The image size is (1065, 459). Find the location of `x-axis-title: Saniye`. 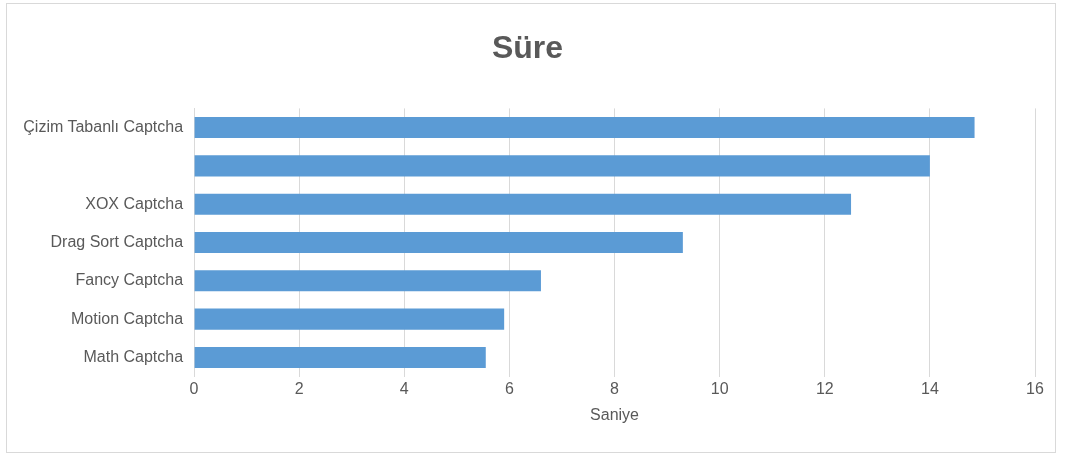

x-axis-title: Saniye is located at coordinates (615, 414).